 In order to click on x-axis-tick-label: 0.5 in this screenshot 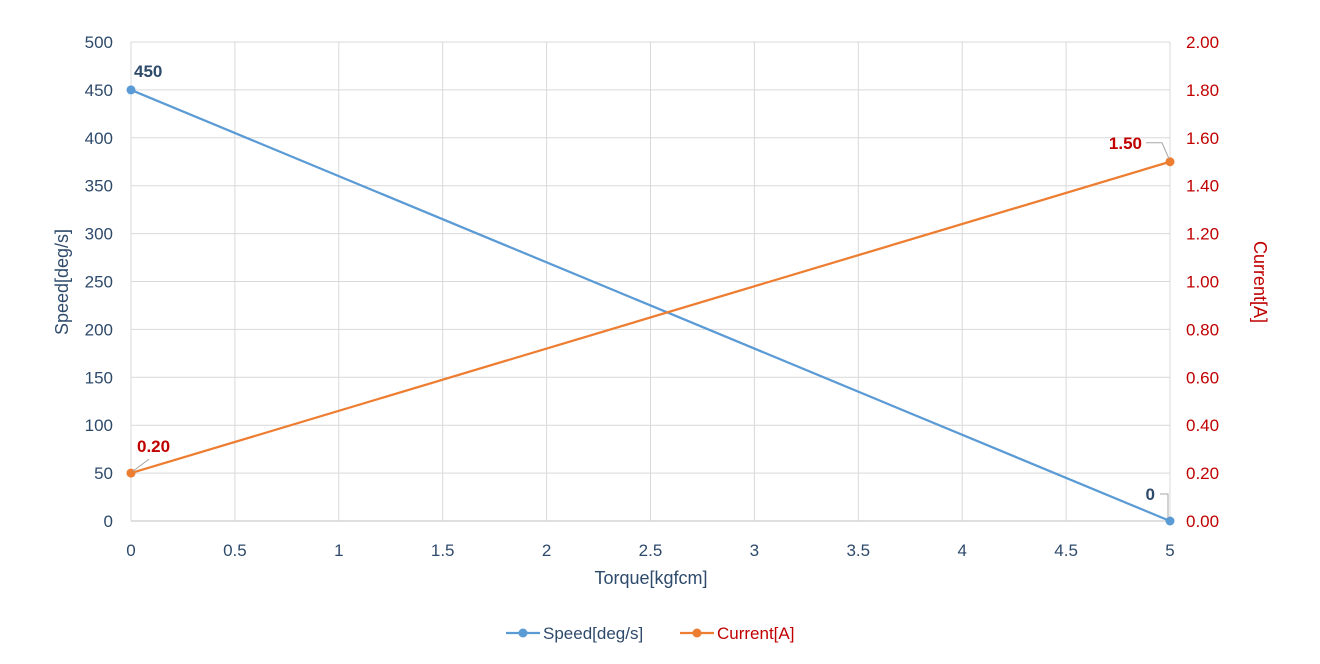, I will do `click(235, 550)`.